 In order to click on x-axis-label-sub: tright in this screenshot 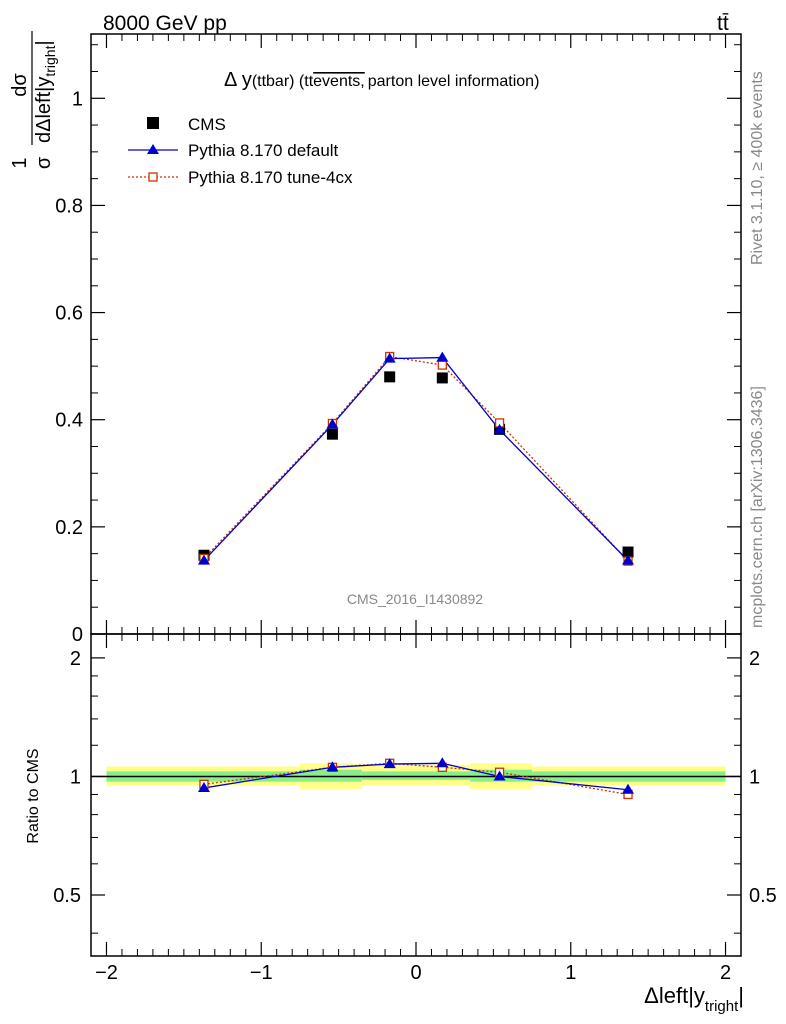, I will do `click(722, 1006)`.